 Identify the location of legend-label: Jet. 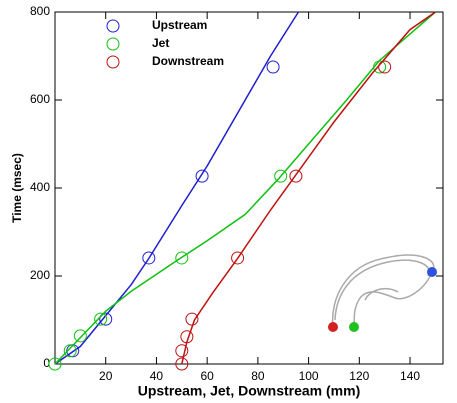
(160, 43).